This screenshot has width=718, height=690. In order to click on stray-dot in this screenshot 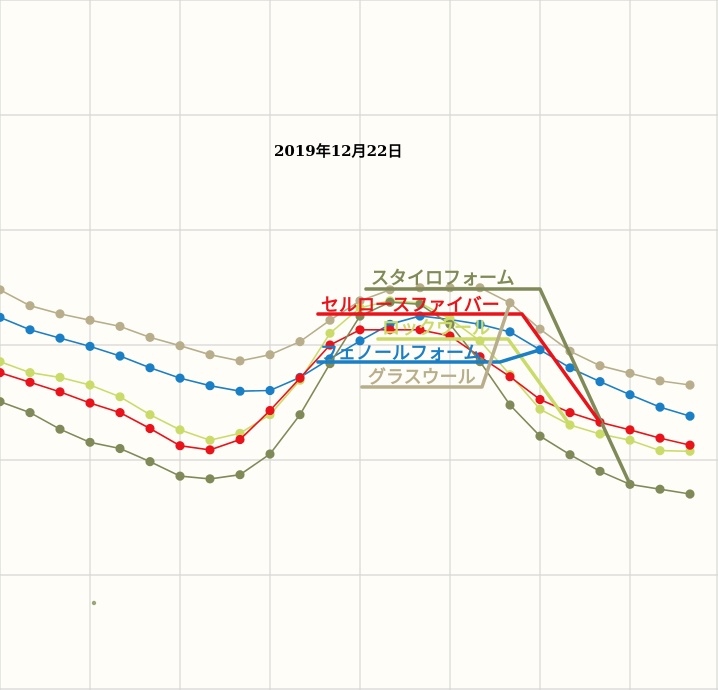, I will do `click(94, 603)`.